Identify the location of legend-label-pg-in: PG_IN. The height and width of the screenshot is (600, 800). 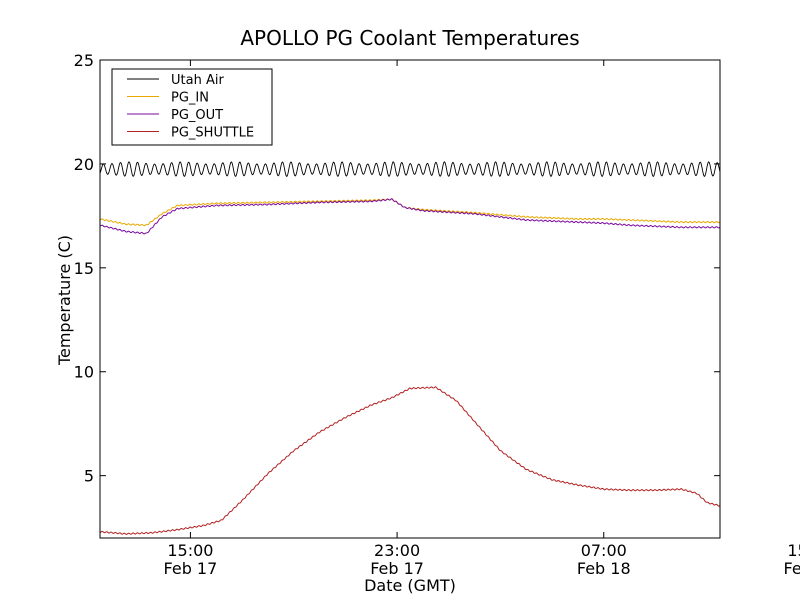
(190, 98).